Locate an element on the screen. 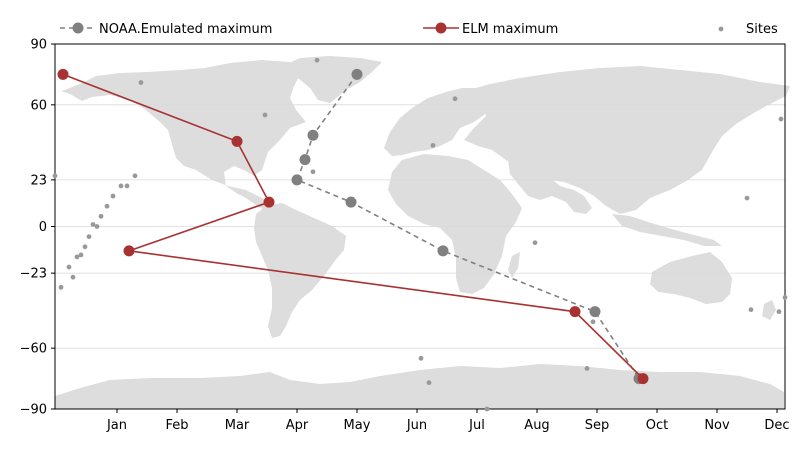  y-tick-label: 0 is located at coordinates (43, 227).